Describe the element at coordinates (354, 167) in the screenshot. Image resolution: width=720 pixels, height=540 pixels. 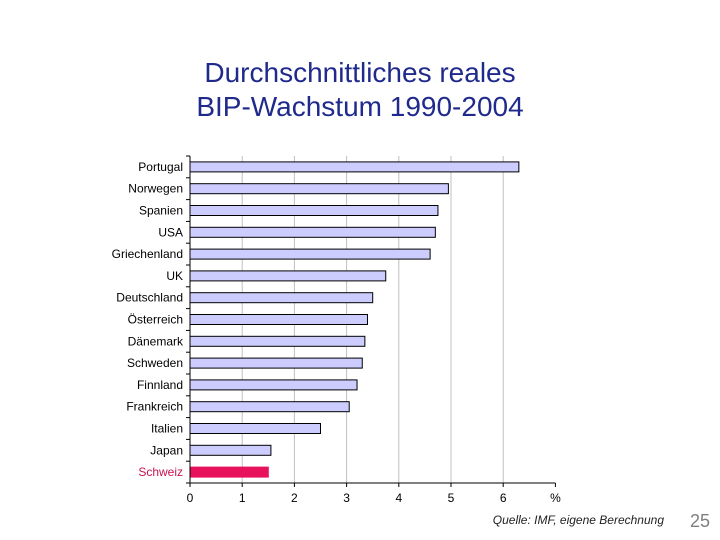
I see `bar-portugal` at that location.